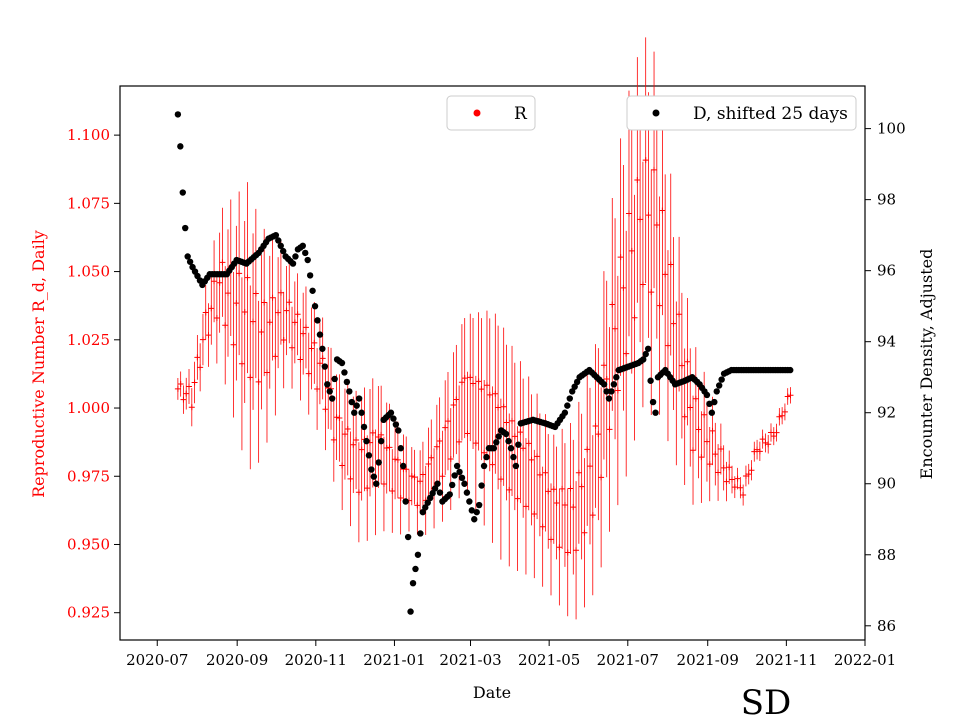 The image size is (960, 720). What do you see at coordinates (157, 660) in the screenshot?
I see `x-tick-label: 2020-07` at bounding box center [157, 660].